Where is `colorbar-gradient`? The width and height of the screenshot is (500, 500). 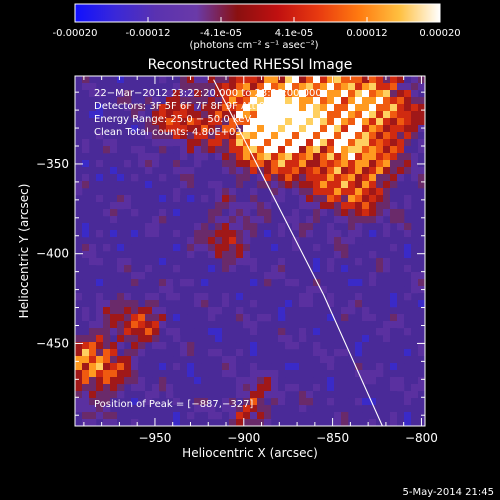 colorbar-gradient is located at coordinates (257, 13).